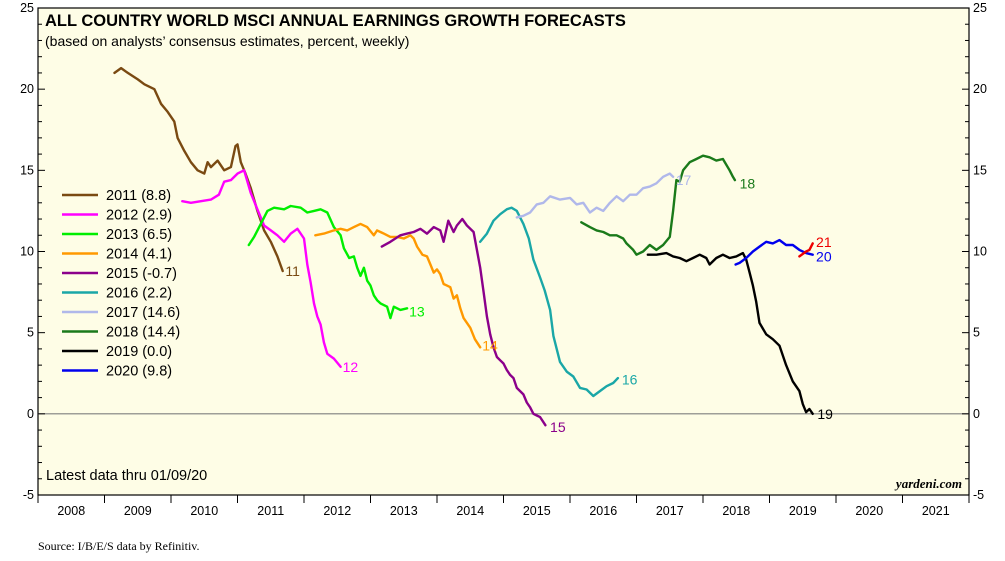 This screenshot has height=561, width=1005. I want to click on y-tick-label-right: -5, so click(978, 495).